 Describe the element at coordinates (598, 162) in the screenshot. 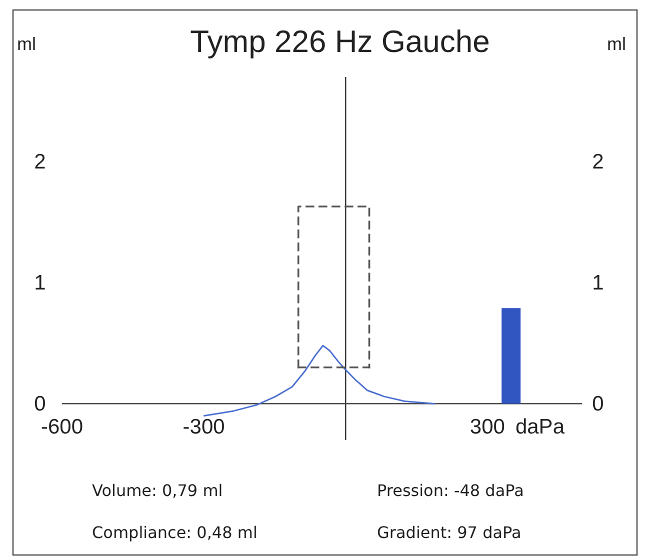

I see `y2-tick-label: 2` at that location.